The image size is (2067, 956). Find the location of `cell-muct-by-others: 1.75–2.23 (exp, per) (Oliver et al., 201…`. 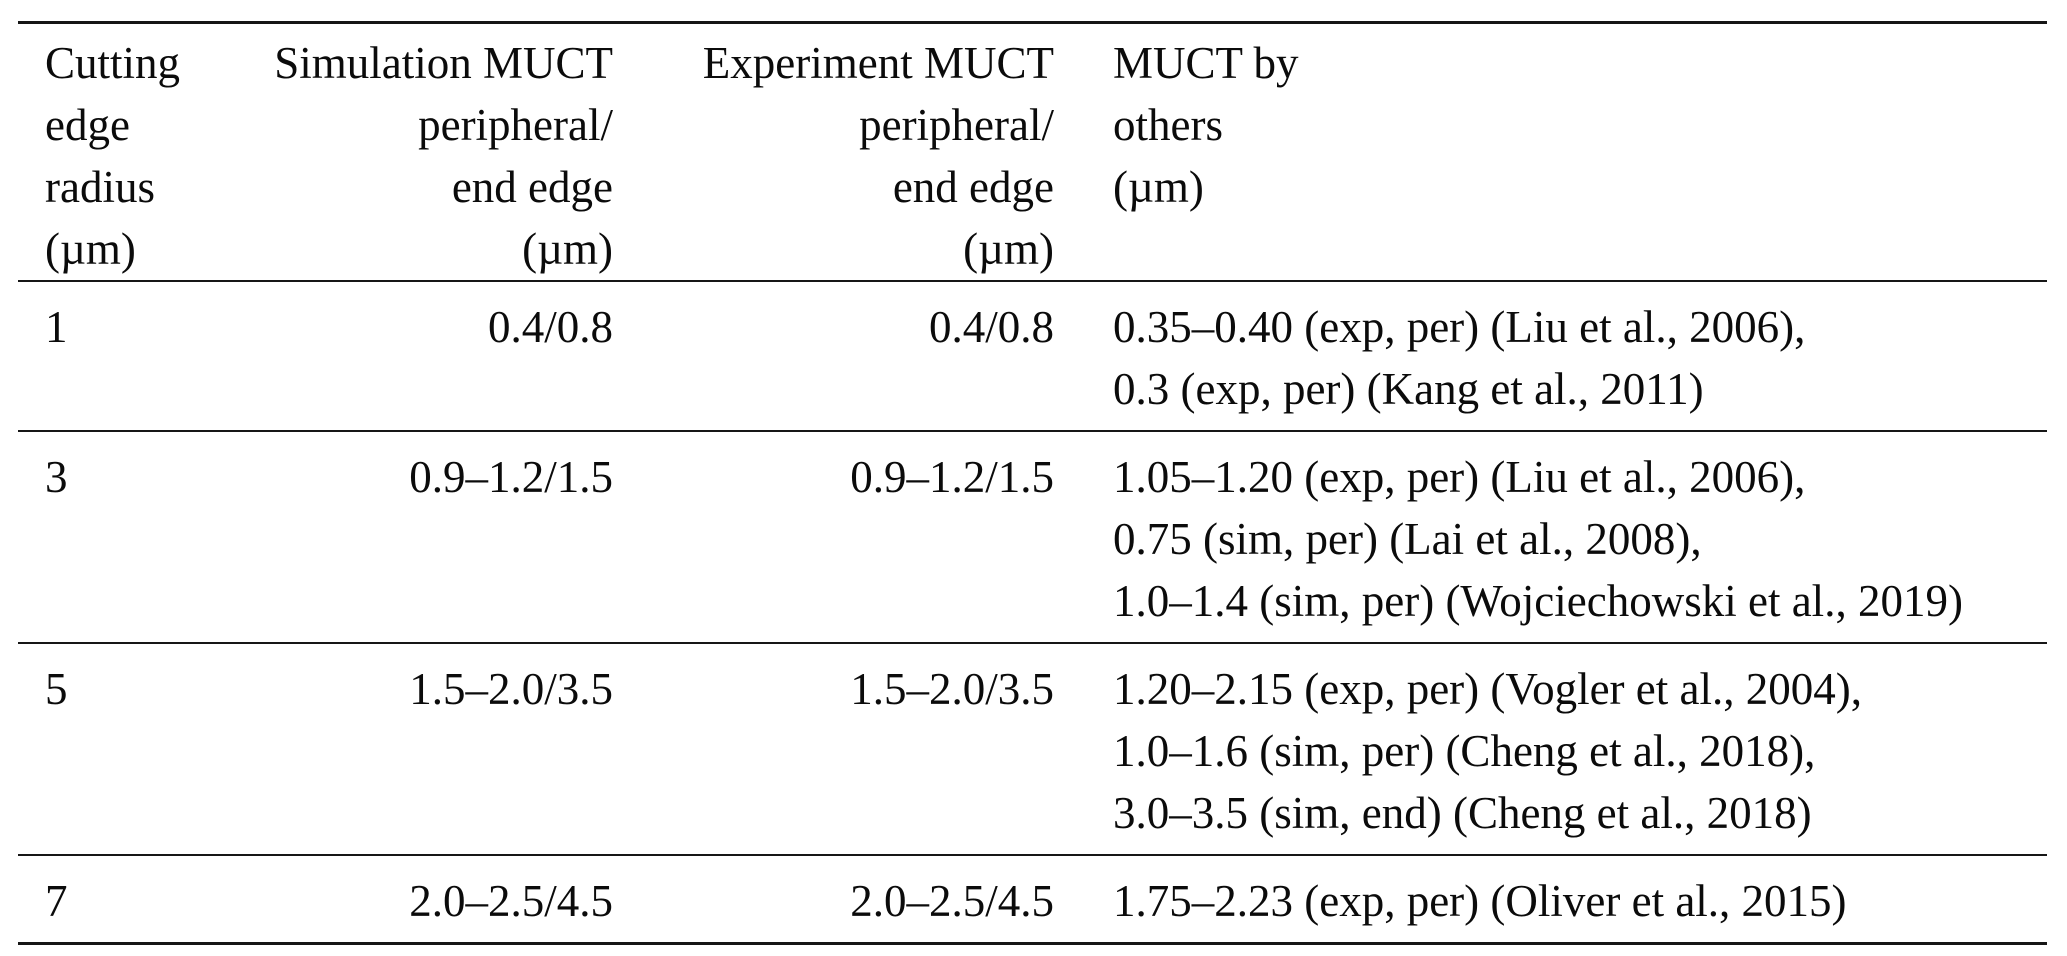

cell-muct-by-others: 1.75–2.23 (exp, per) (Oliver et al., 201… is located at coordinates (1550, 899).